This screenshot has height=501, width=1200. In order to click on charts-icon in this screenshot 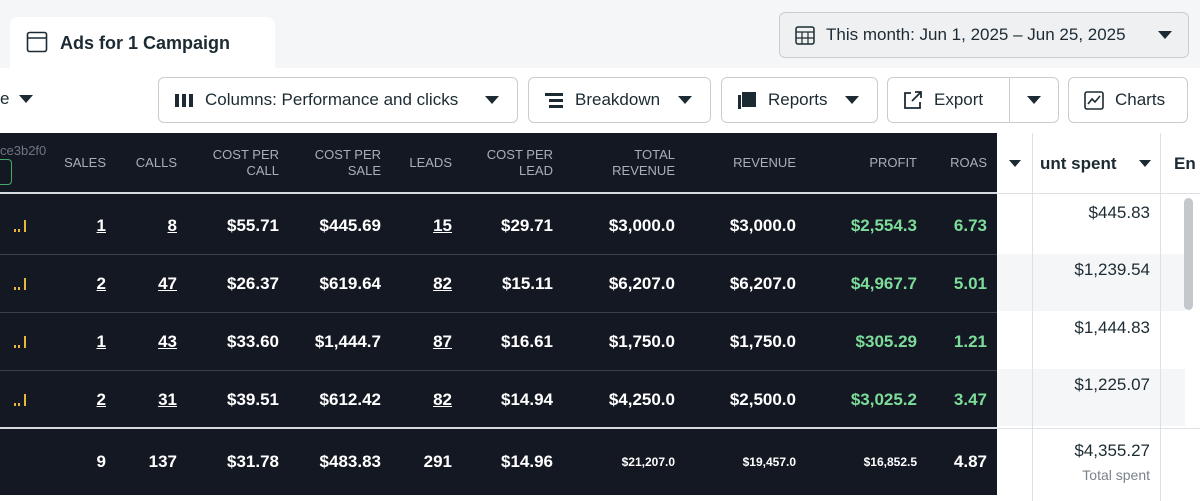, I will do `click(1094, 100)`.